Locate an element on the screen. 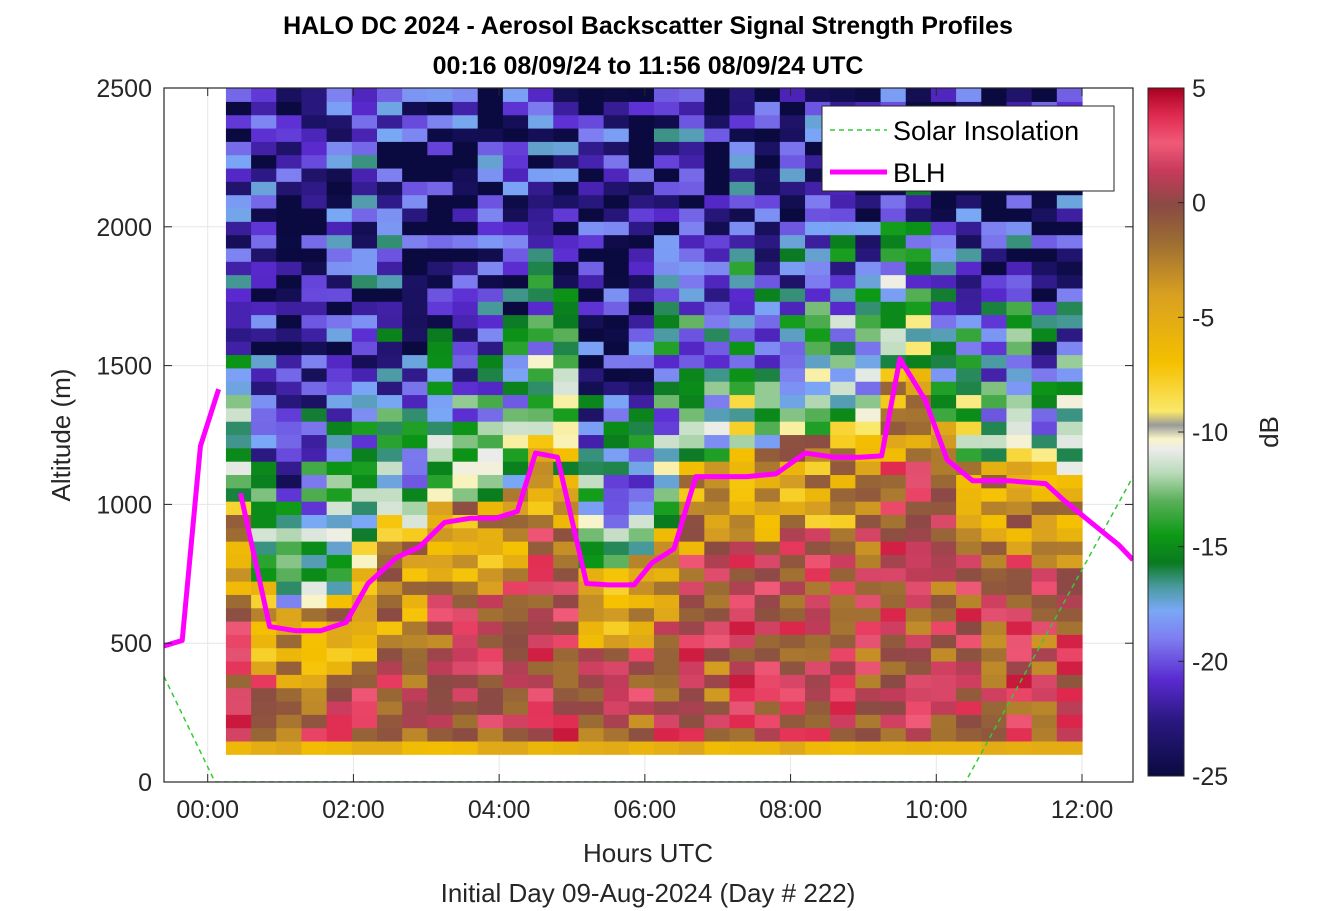  colorbar-tick-label: 5 is located at coordinates (1199, 89).